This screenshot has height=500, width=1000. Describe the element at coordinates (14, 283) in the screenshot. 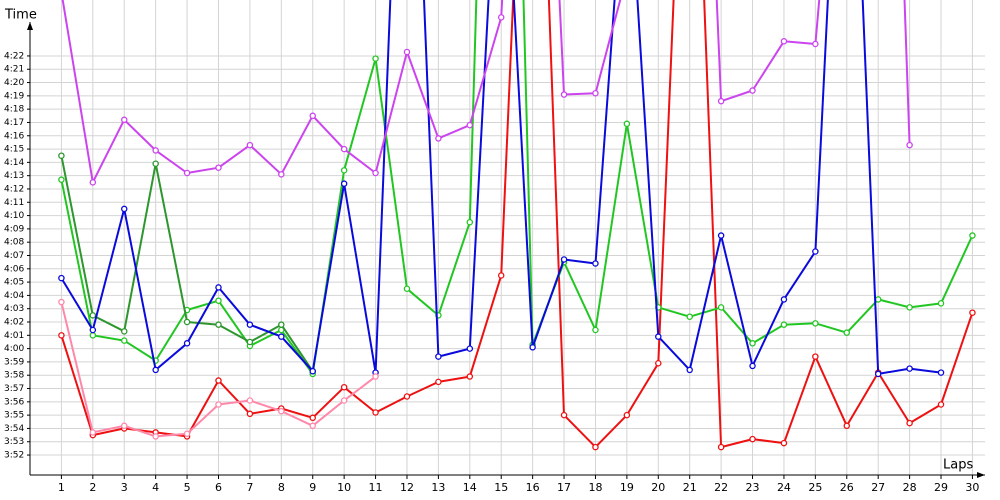

I see `y-tick-label: 4:05` at that location.